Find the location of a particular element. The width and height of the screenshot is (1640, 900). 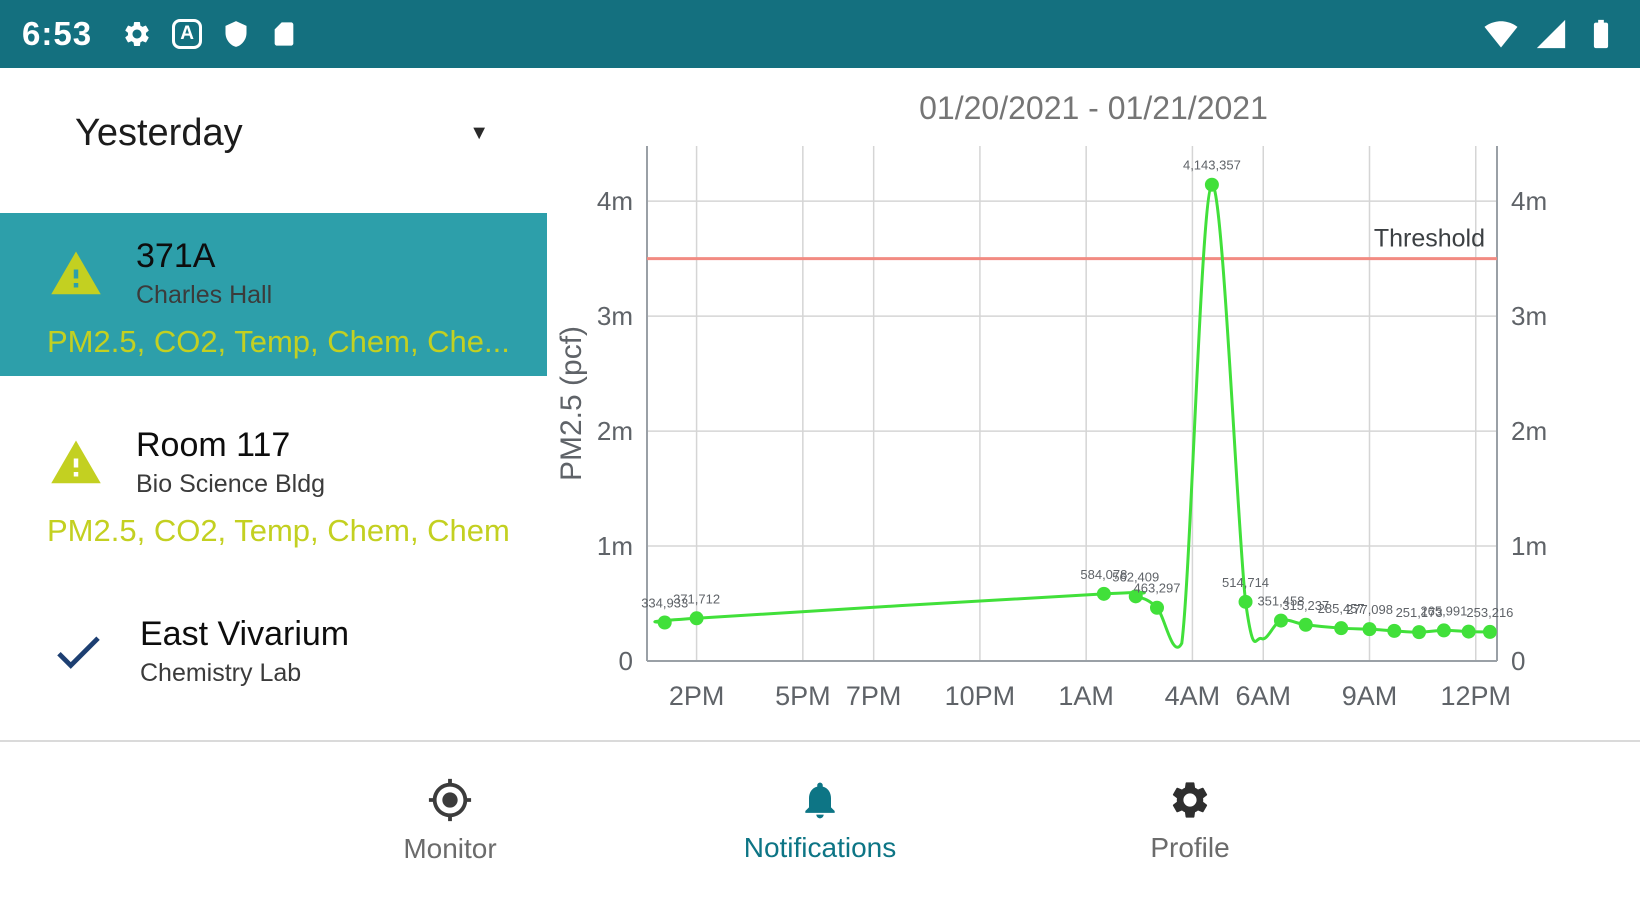

nav-monitor-label: Monitor is located at coordinates (450, 848).